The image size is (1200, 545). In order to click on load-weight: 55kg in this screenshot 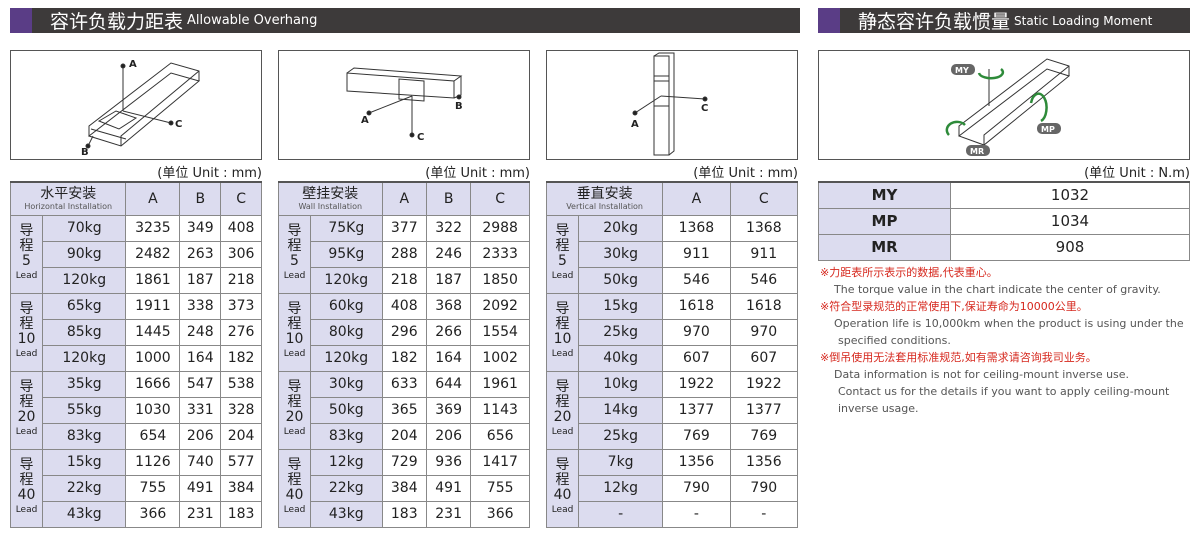, I will do `click(84, 410)`.